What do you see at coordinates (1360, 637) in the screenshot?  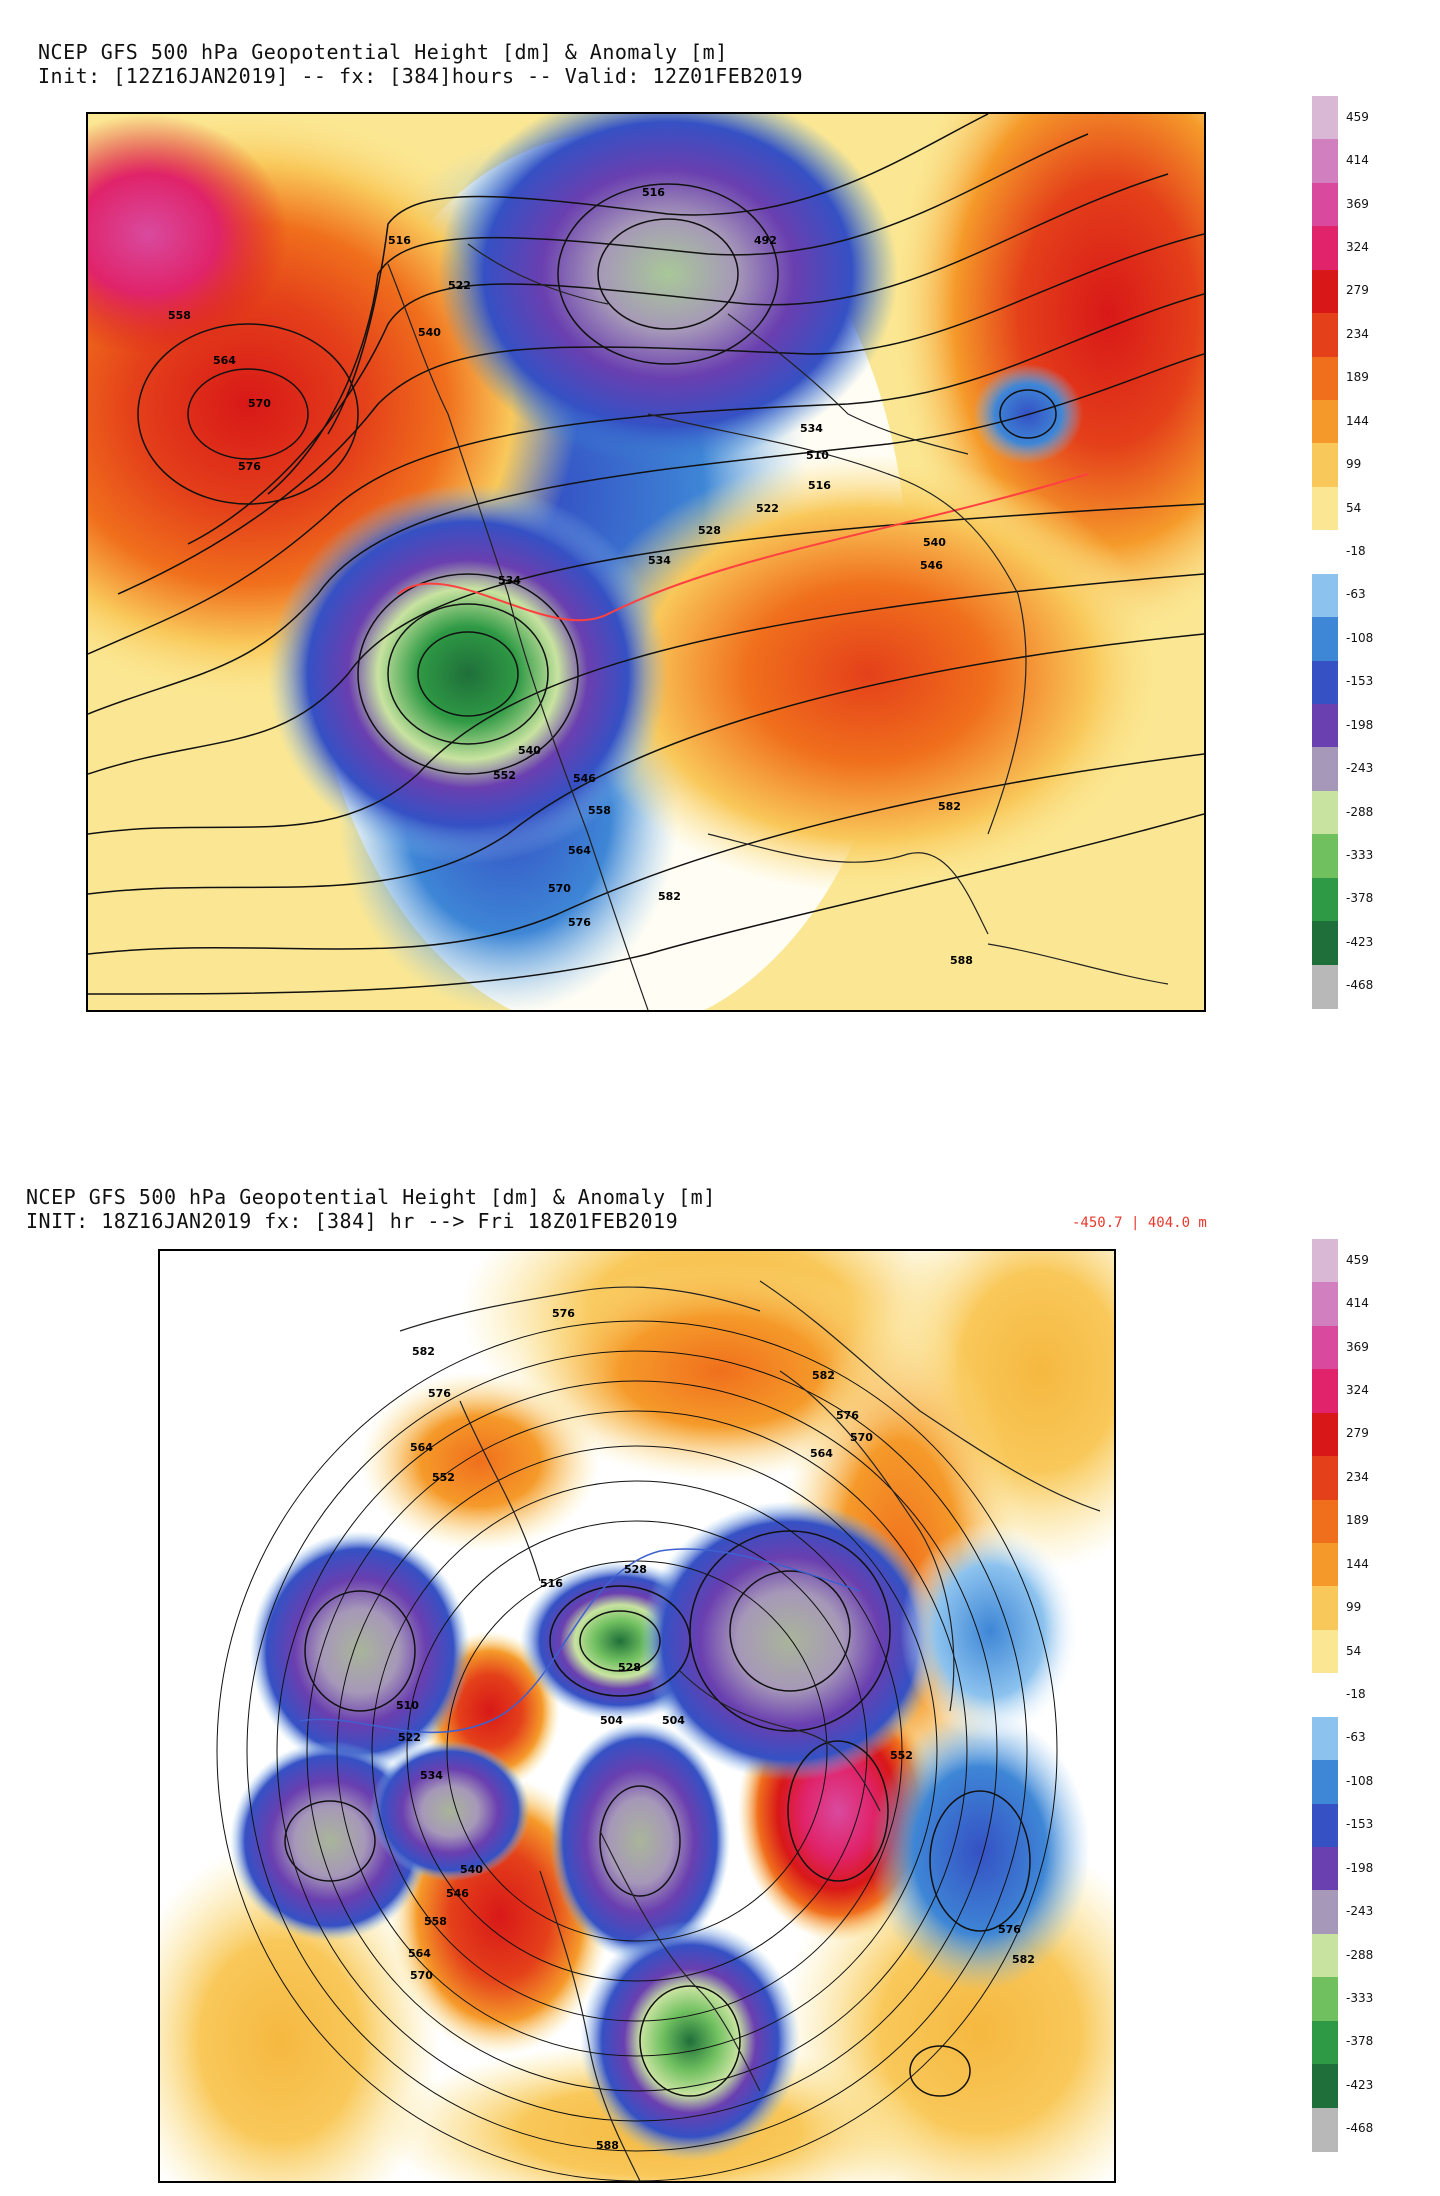 I see `colorbar-label: -108` at bounding box center [1360, 637].